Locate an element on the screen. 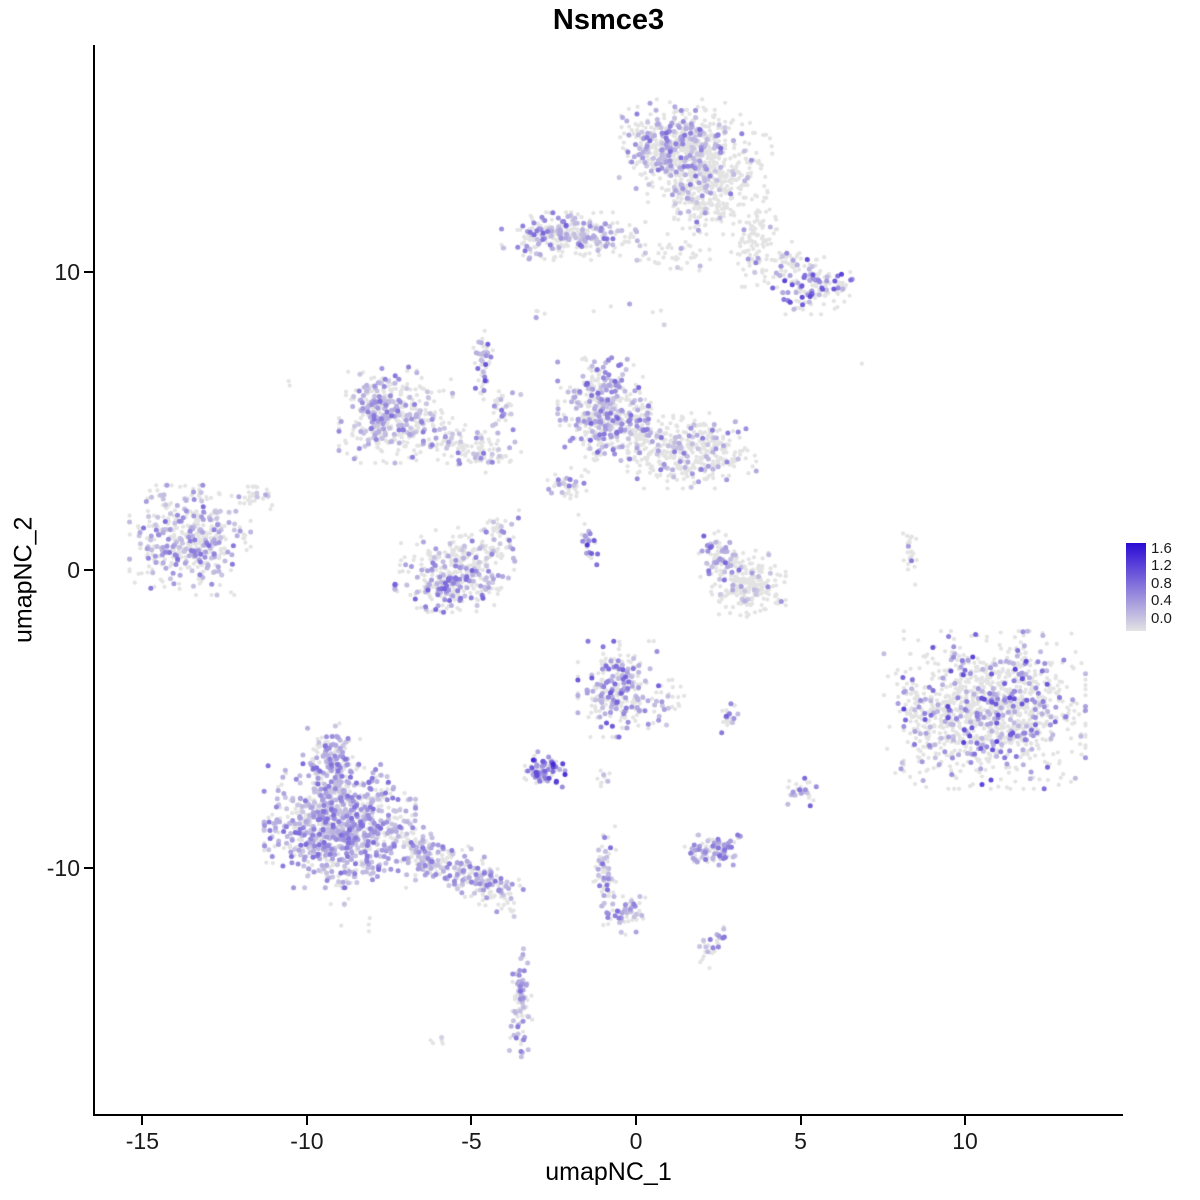 This screenshot has width=1200, height=1200. x-tick-label: 10 is located at coordinates (965, 1141).